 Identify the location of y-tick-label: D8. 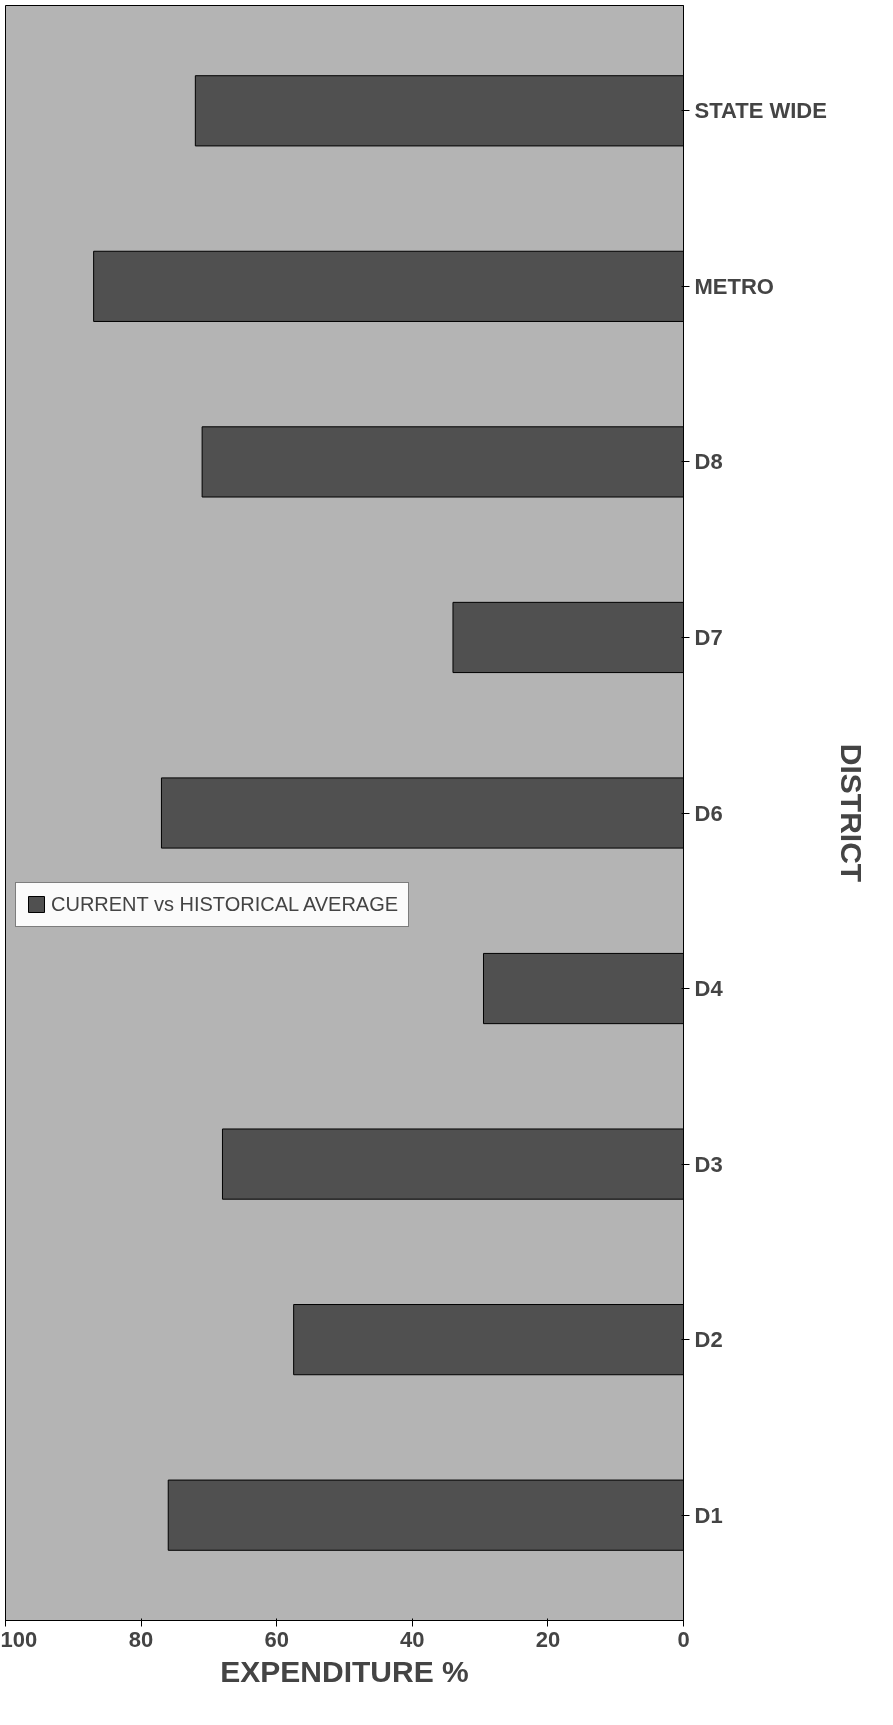
(708, 462).